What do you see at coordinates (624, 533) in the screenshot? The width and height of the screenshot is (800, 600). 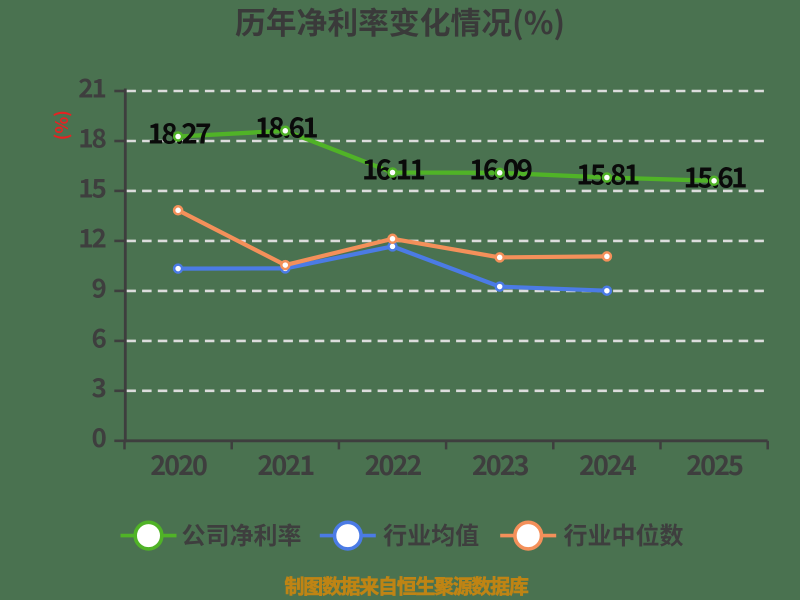 I see `svg-text: 行业中位数` at bounding box center [624, 533].